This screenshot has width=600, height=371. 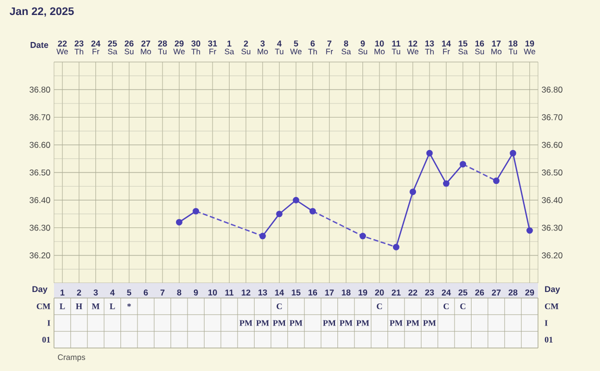 What do you see at coordinates (396, 293) in the screenshot?
I see `x-tick-label: 21` at bounding box center [396, 293].